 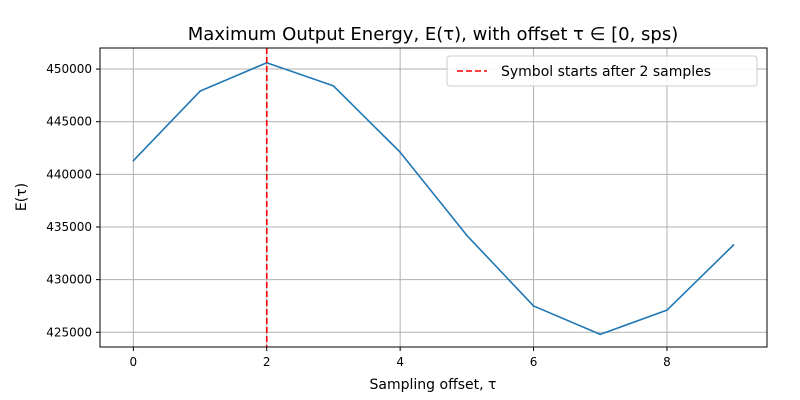 I want to click on legend: Symbol starts after 2 samples, so click(x=602, y=71).